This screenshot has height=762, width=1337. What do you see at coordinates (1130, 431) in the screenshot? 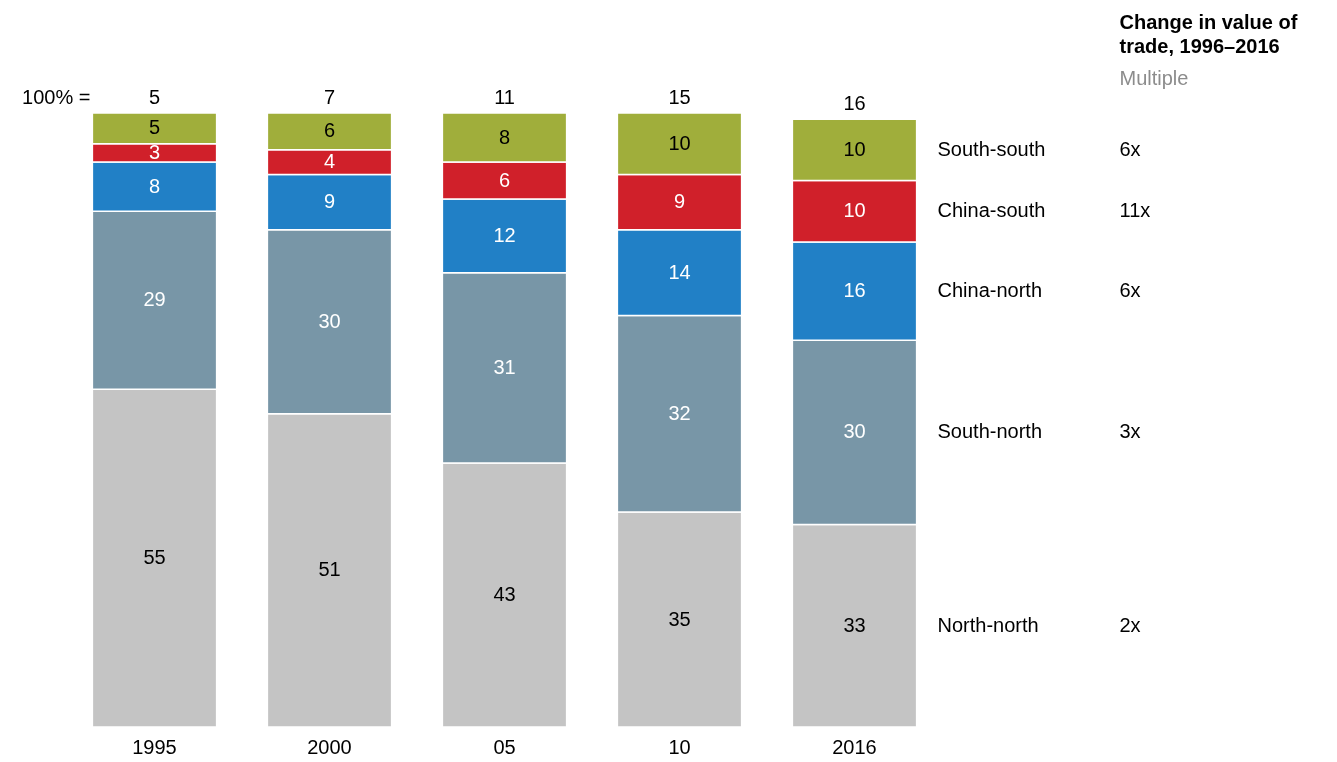
I see `text: 3x` at bounding box center [1130, 431].